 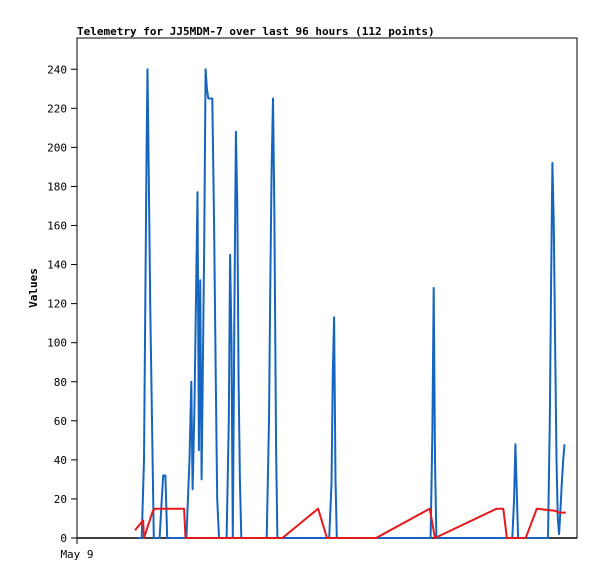 I want to click on y-tick-label: 0, so click(x=63, y=538).